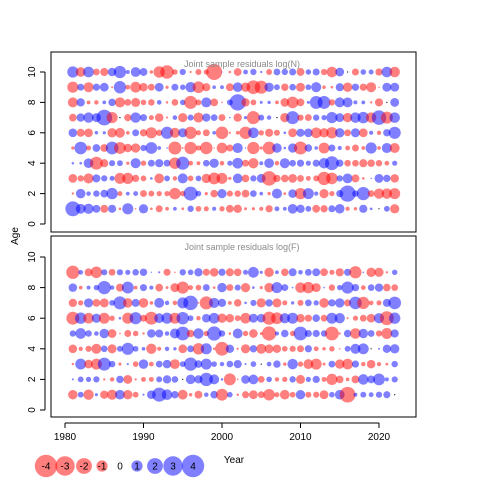  I want to click on panel-top-y-axis: 0 2 4 6 8 10, so click(36, 146).